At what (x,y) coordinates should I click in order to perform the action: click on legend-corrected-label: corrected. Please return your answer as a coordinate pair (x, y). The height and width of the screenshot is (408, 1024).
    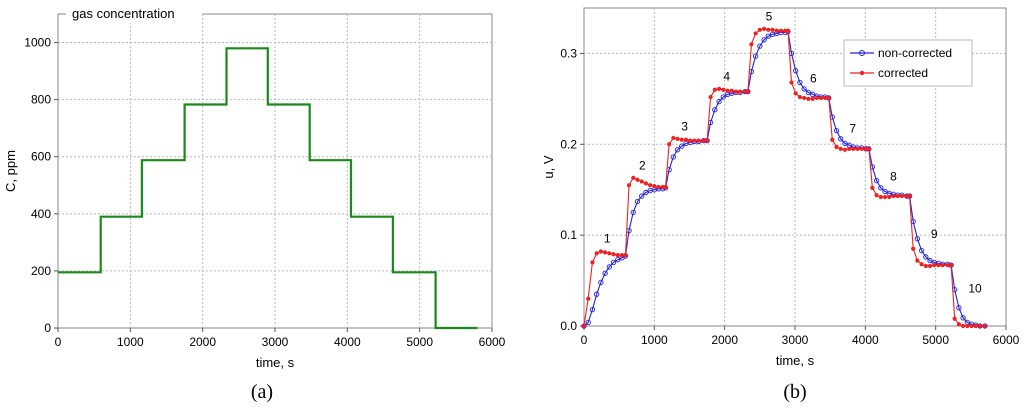
    Looking at the image, I should click on (903, 73).